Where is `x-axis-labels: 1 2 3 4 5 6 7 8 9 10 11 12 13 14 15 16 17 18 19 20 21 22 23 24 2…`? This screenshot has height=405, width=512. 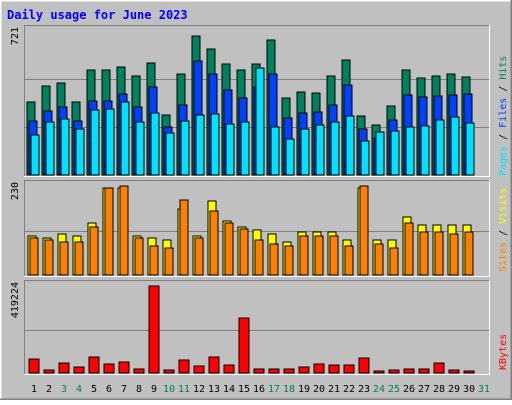 x-axis-labels: 1 2 3 4 5 6 7 8 9 10 11 12 13 14 15 16 17 18 19 20 21 22 23 24 2… is located at coordinates (260, 389).